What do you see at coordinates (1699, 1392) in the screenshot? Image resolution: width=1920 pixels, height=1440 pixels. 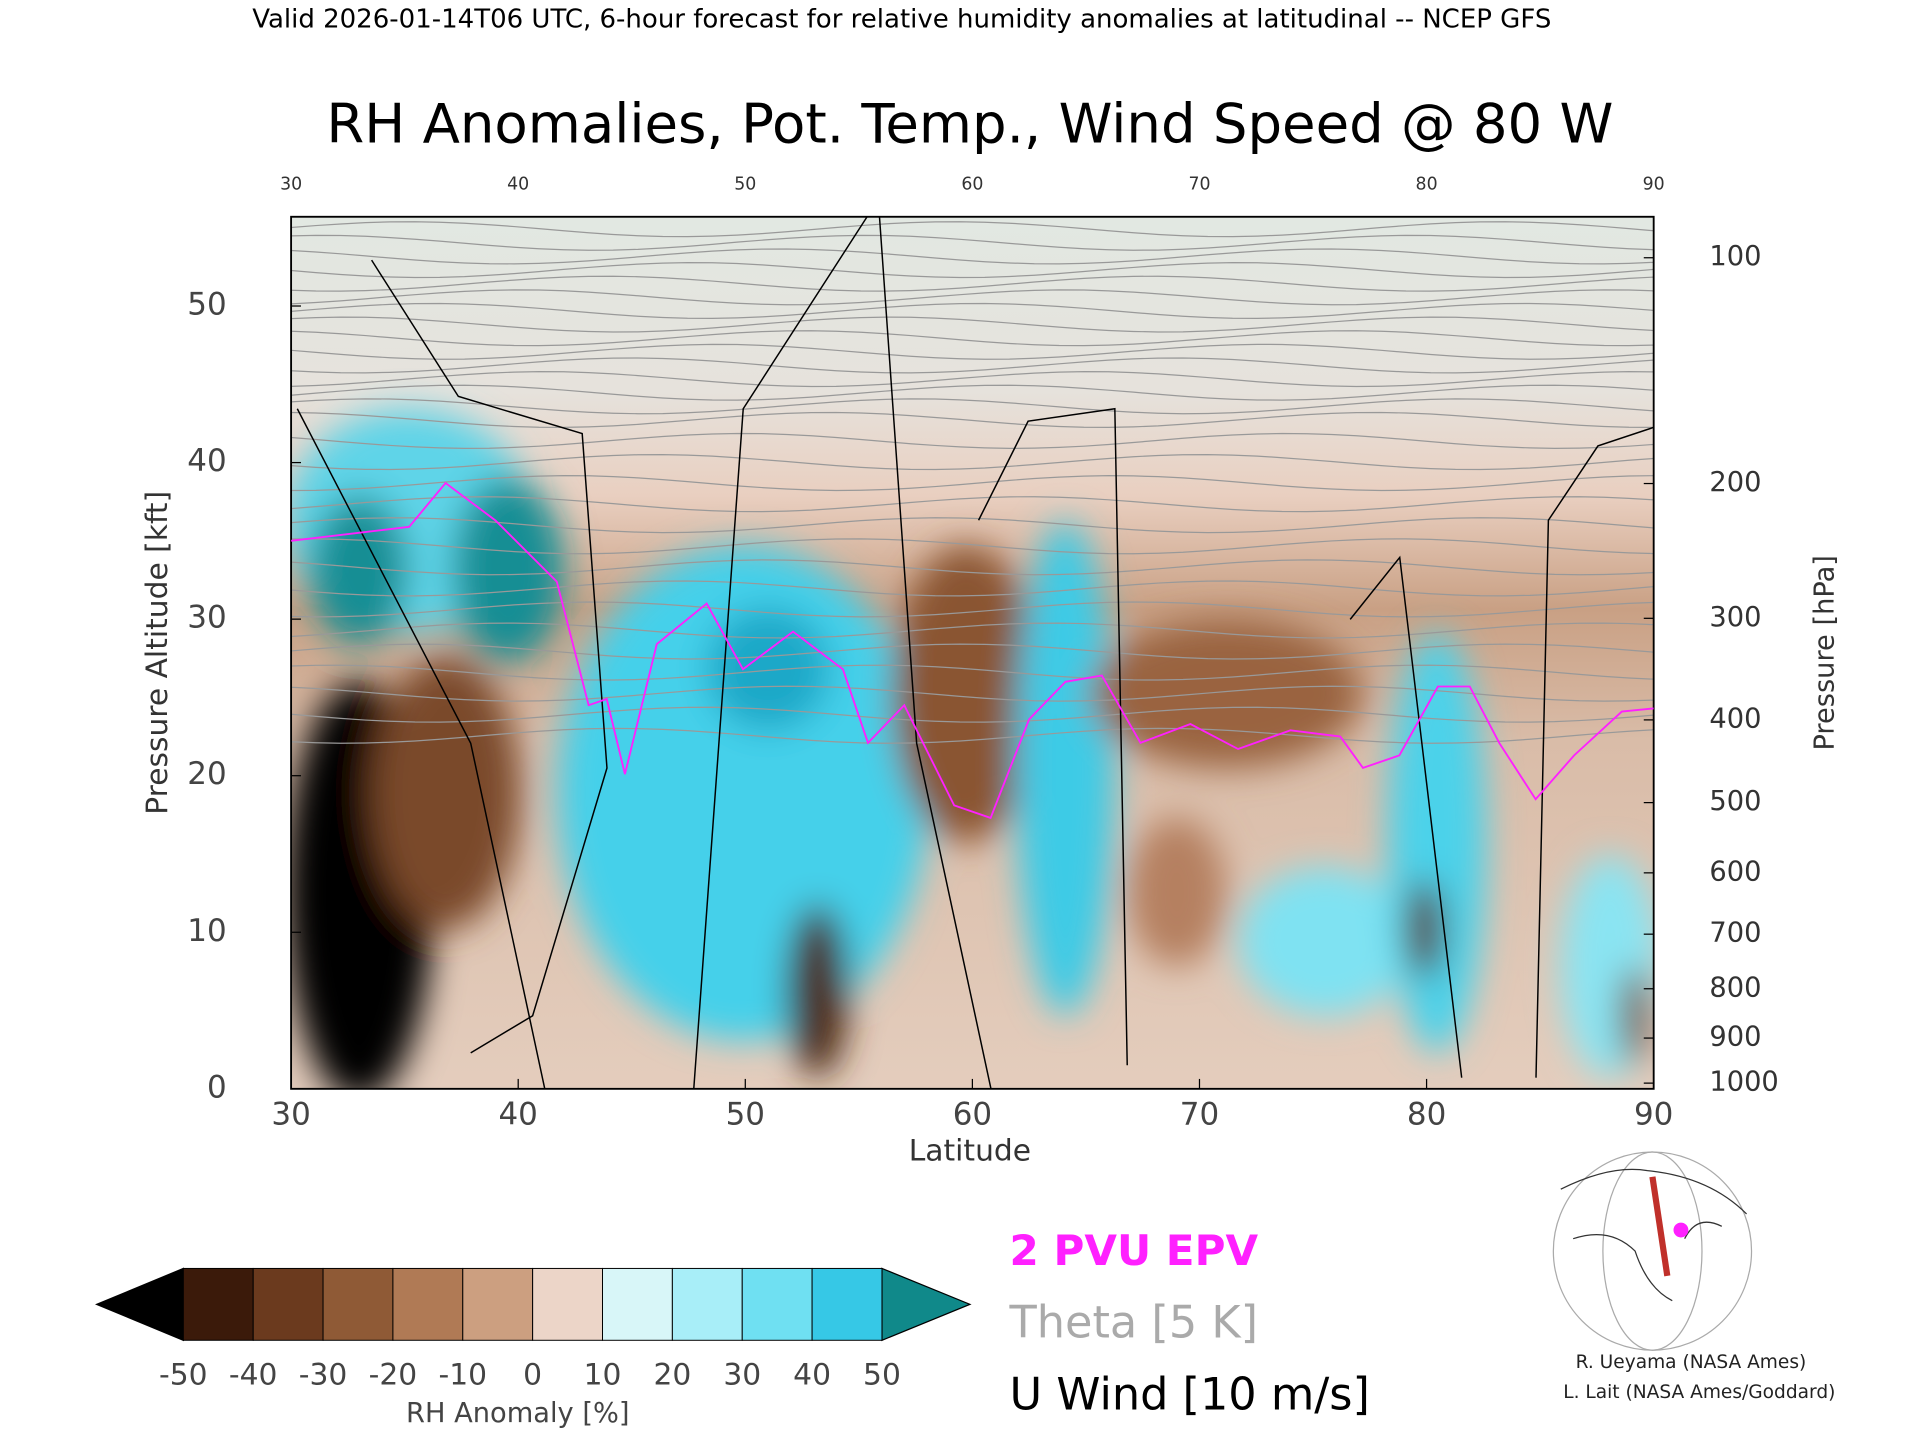 I see `credit: L. Lait (NASA Ames/Goddard)` at bounding box center [1699, 1392].